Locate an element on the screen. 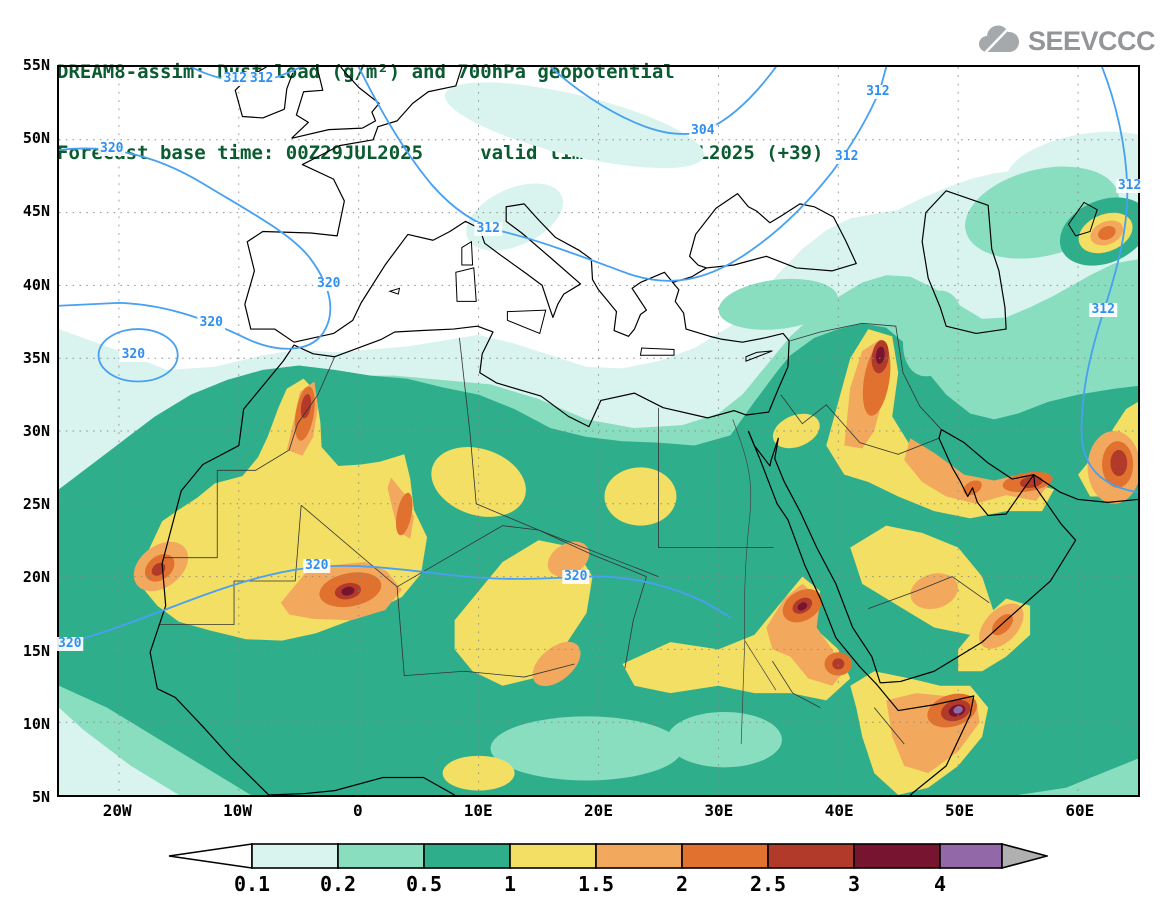  dust-level-4-regions is located at coordinates (958, 710).